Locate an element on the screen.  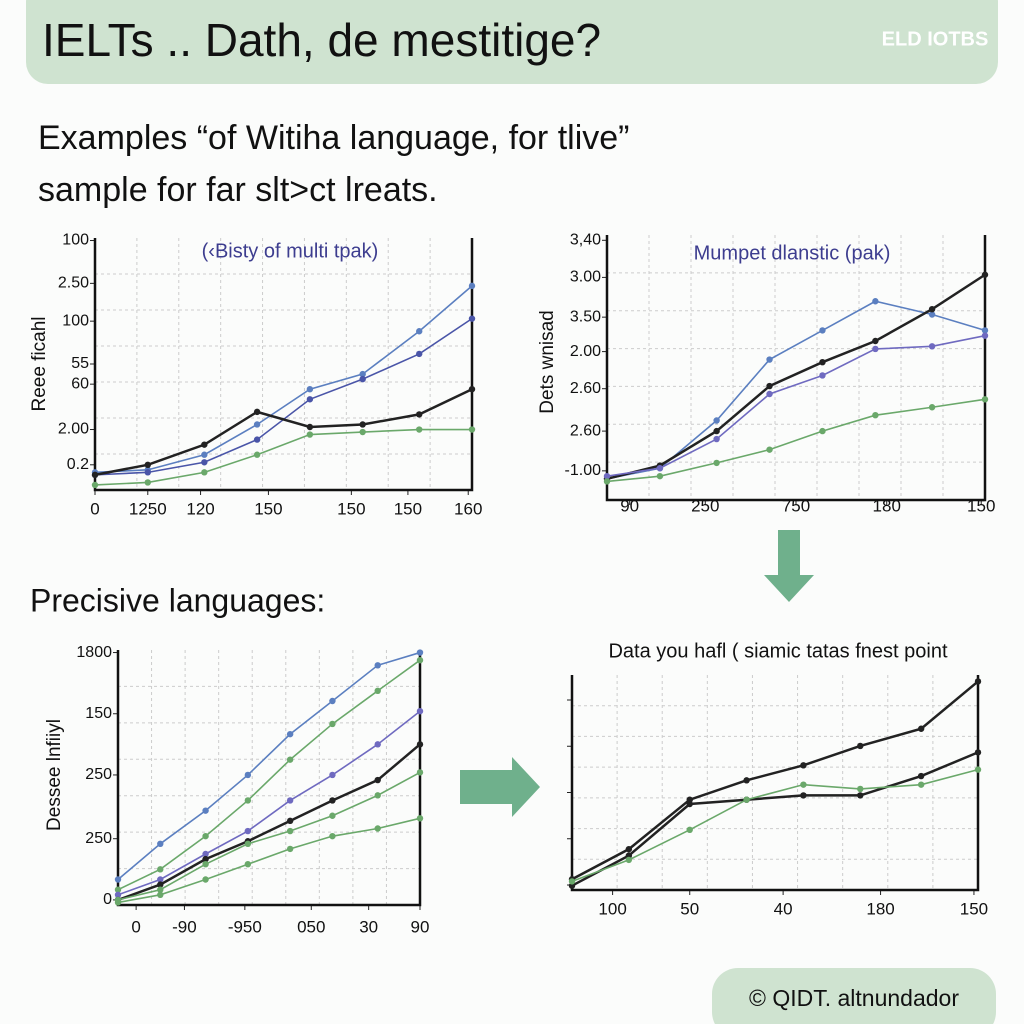
axes is located at coordinates (796, 368).